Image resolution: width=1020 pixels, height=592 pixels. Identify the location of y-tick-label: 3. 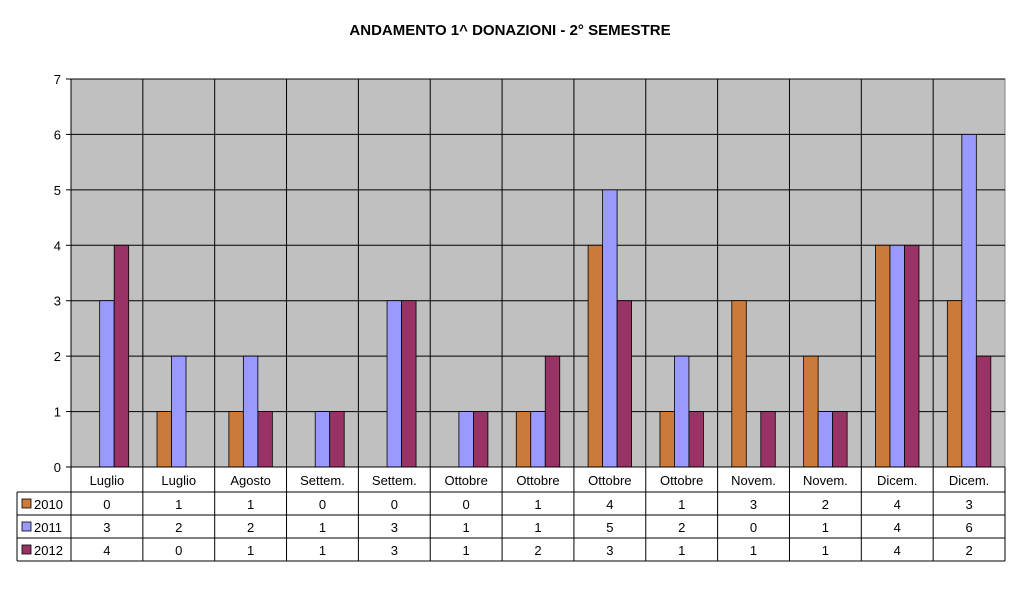
(57, 301).